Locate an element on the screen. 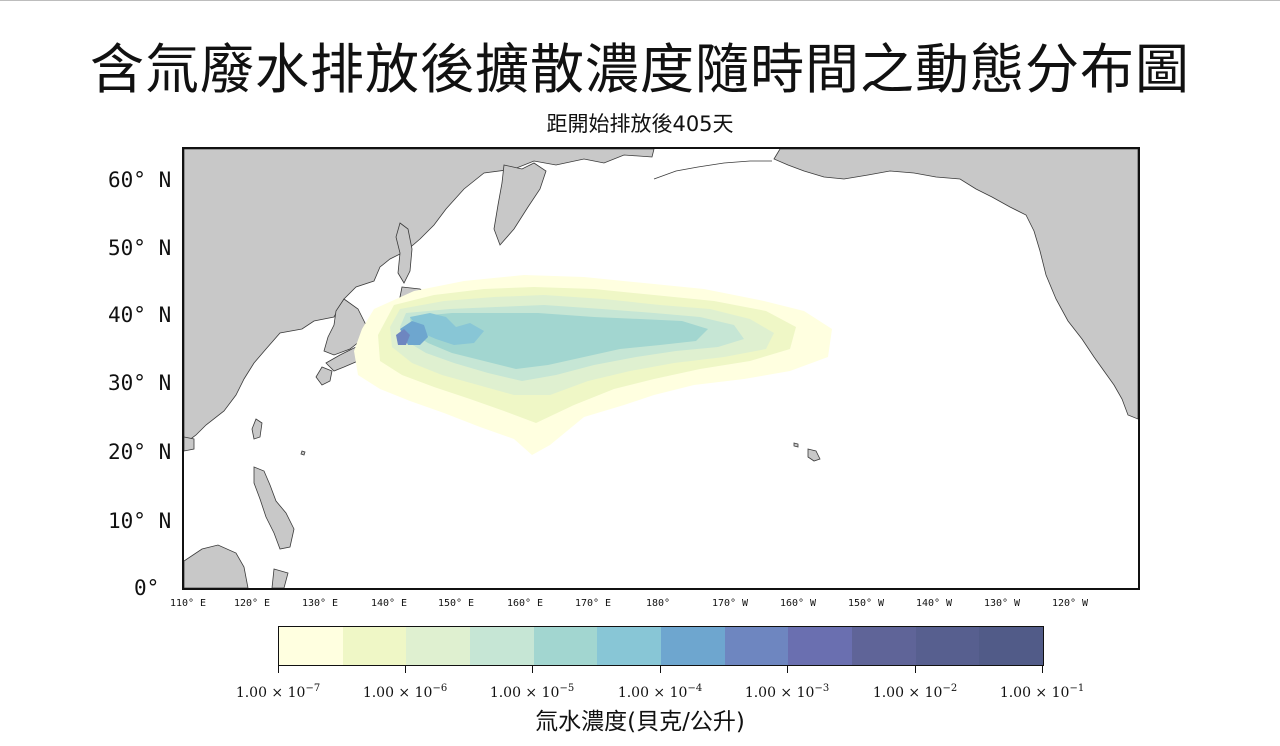  lon-label-120w: 120° W is located at coordinates (1070, 603).